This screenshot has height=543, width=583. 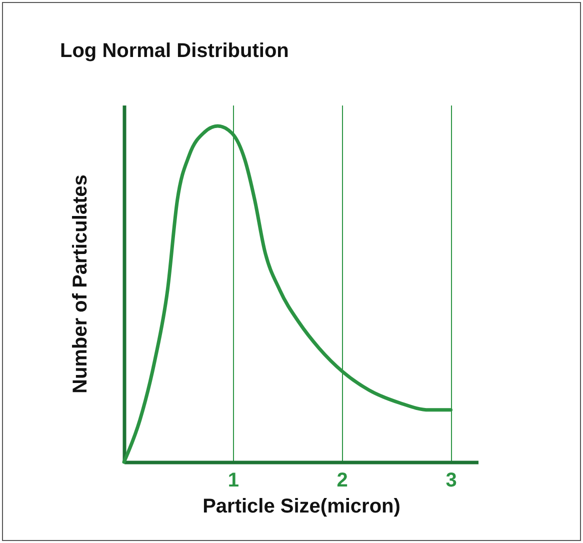 What do you see at coordinates (451, 481) in the screenshot?
I see `x-tick-label: 3` at bounding box center [451, 481].